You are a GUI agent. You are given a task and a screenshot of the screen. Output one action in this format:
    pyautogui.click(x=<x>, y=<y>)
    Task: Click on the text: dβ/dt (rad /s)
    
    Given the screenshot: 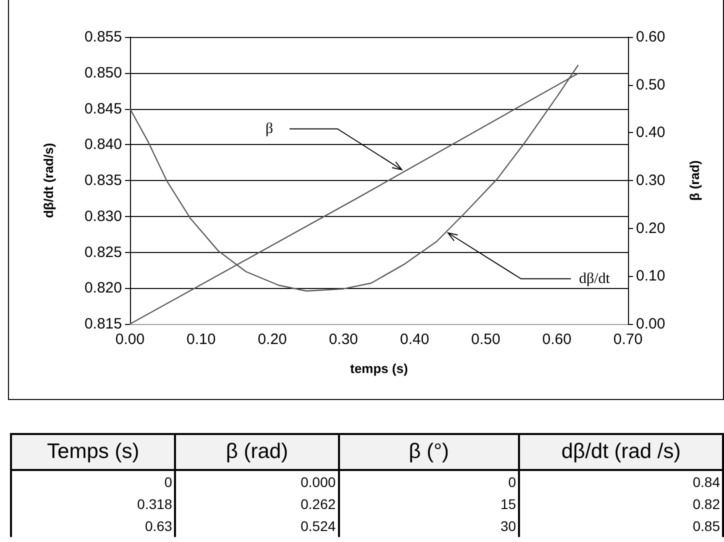 What is the action you would take?
    pyautogui.click(x=621, y=452)
    